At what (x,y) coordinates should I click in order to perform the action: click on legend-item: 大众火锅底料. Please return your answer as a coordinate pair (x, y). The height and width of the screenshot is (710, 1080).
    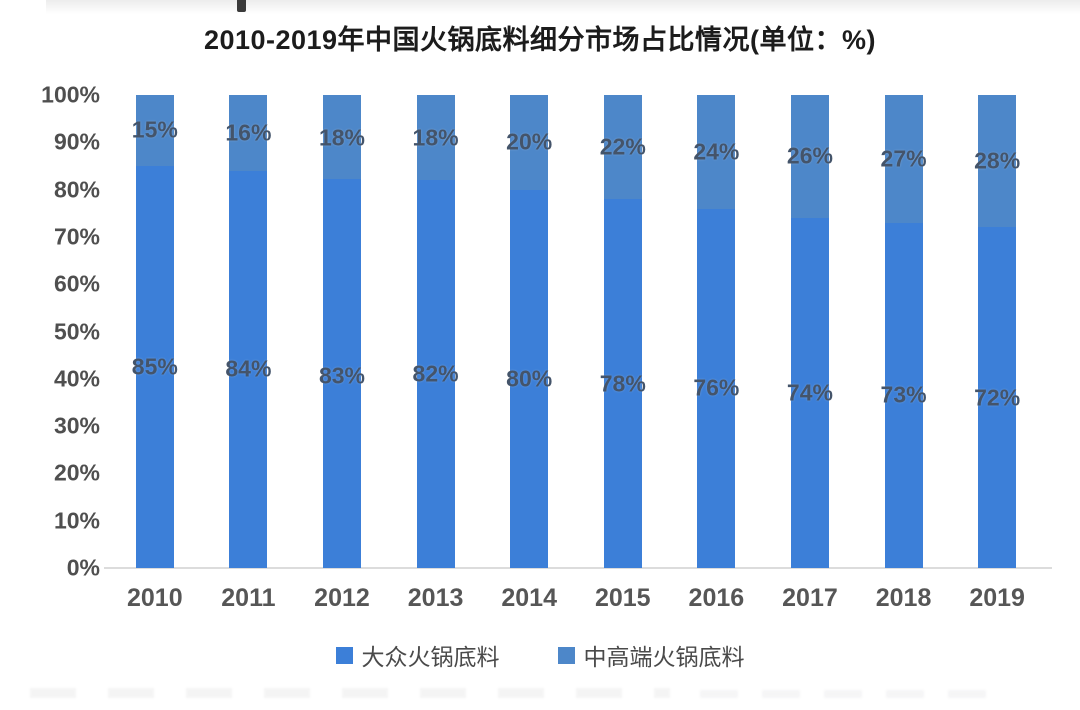
    Looking at the image, I should click on (417, 655).